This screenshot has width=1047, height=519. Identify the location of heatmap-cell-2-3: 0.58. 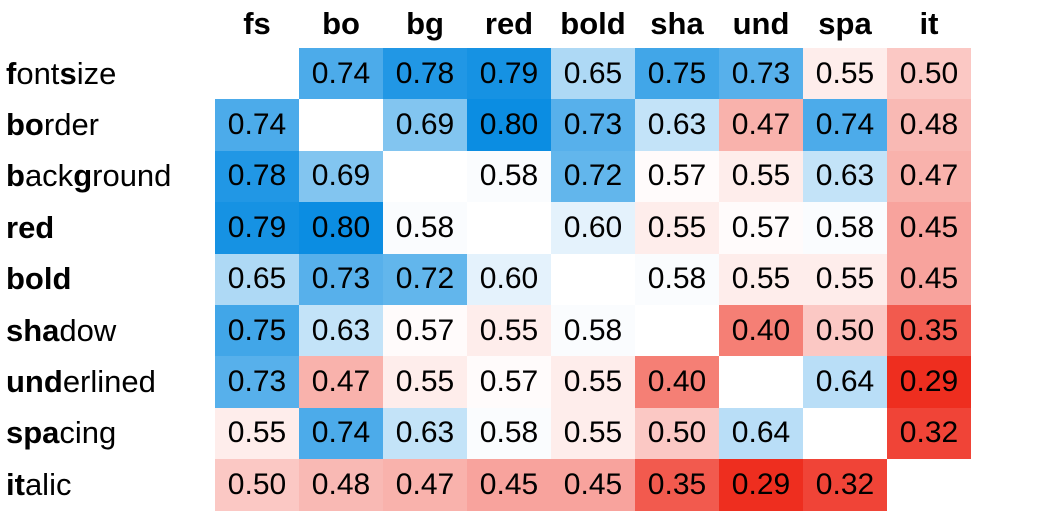
(509, 176).